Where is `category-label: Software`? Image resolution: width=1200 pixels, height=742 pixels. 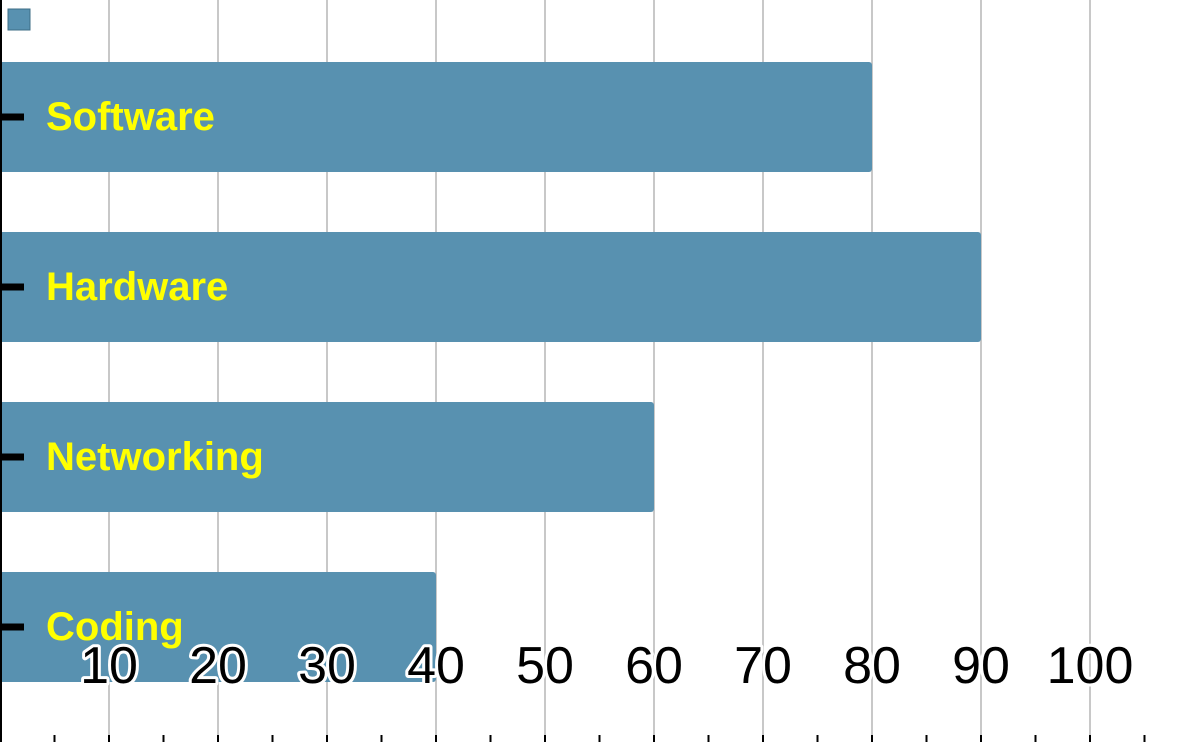 category-label: Software is located at coordinates (130, 117).